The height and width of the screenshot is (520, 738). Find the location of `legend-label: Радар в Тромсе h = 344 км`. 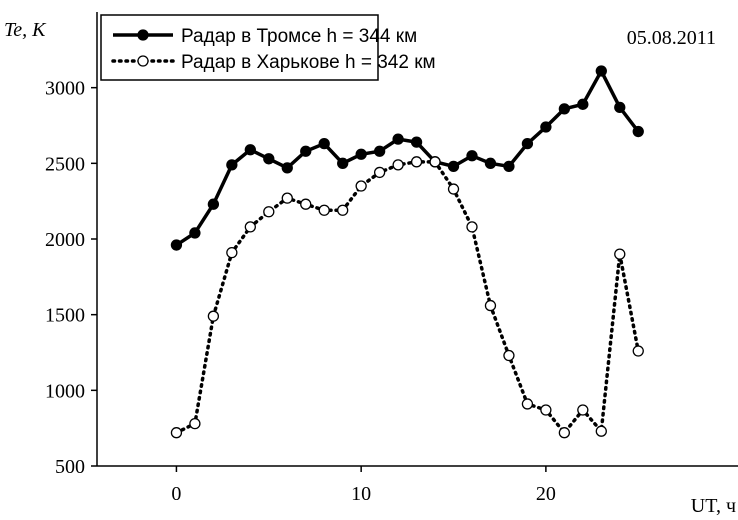

legend-label: Радар в Тромсе h = 344 км is located at coordinates (299, 36).